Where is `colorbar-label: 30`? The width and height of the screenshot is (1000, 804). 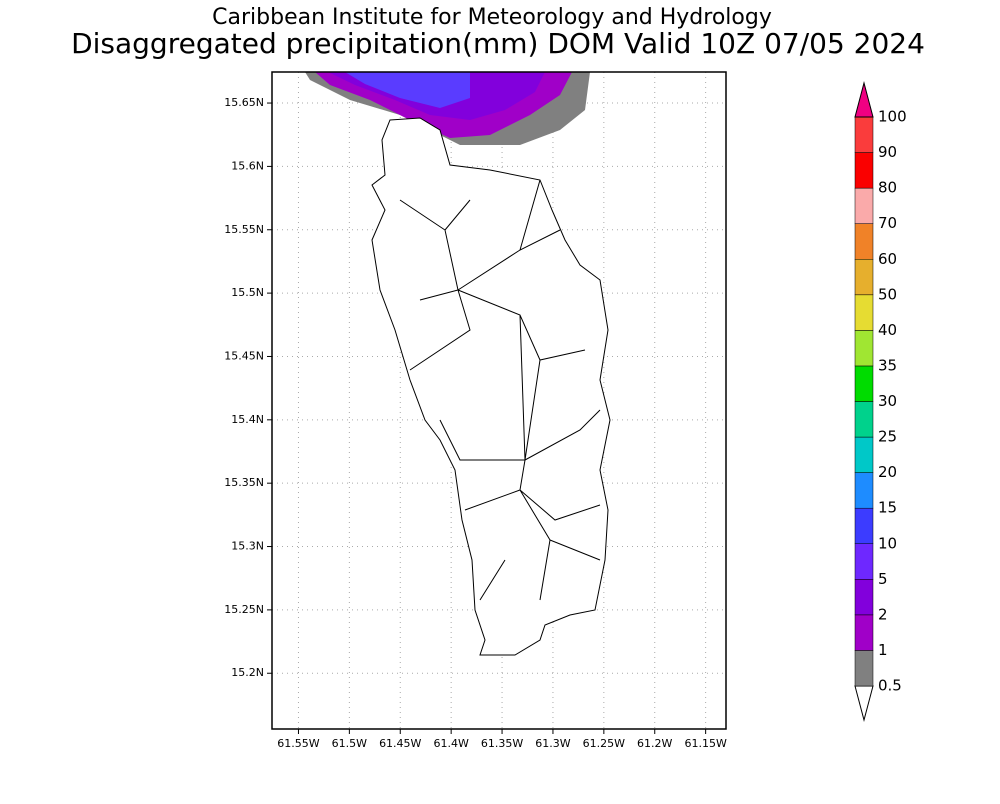 colorbar-label: 30 is located at coordinates (887, 401).